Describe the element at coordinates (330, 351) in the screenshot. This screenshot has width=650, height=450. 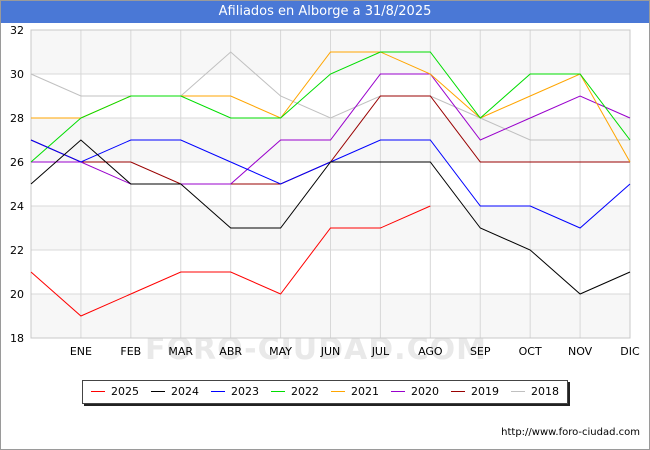
I see `x-tick-label: JUN` at that location.